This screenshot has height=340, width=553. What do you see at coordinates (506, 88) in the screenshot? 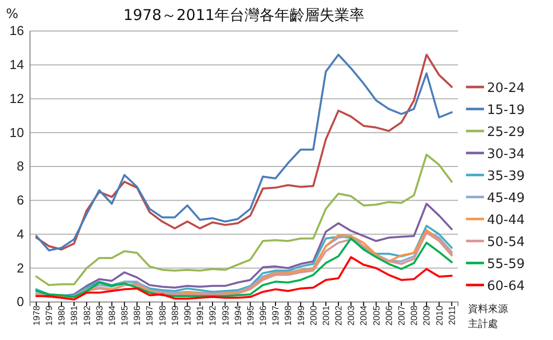
I see `legend-label: 20-24` at bounding box center [506, 88].